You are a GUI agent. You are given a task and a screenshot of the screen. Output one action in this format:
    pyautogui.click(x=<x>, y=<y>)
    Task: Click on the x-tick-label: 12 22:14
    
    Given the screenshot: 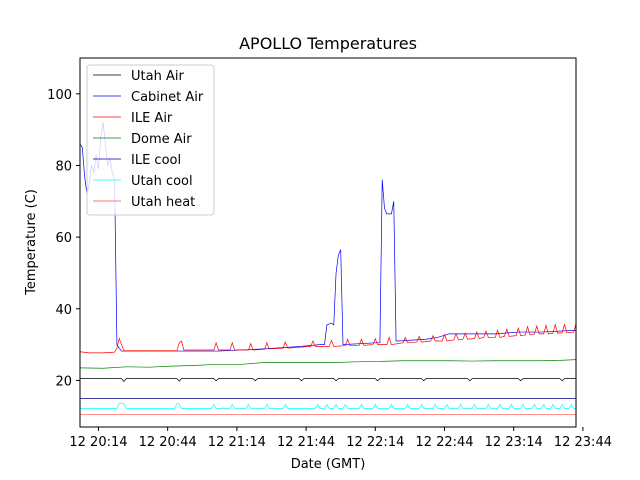 What is the action you would take?
    pyautogui.click(x=375, y=442)
    